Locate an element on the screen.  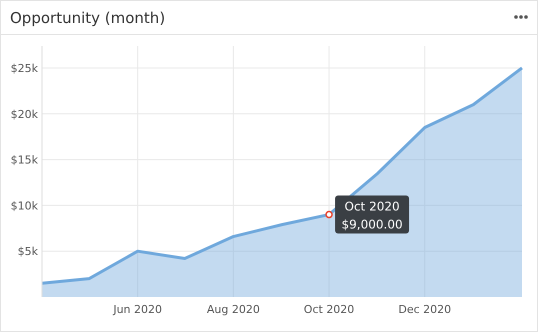
y-tick-label: $15k is located at coordinates (24, 160).